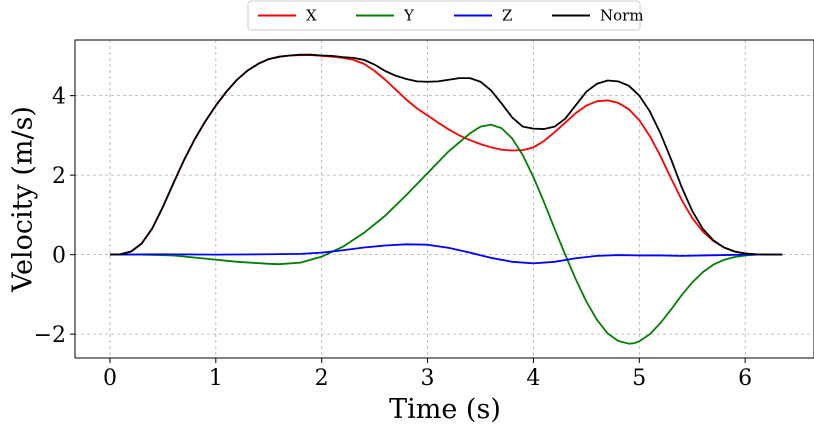 The width and height of the screenshot is (814, 425). I want to click on legend-label-z: Z, so click(507, 16).